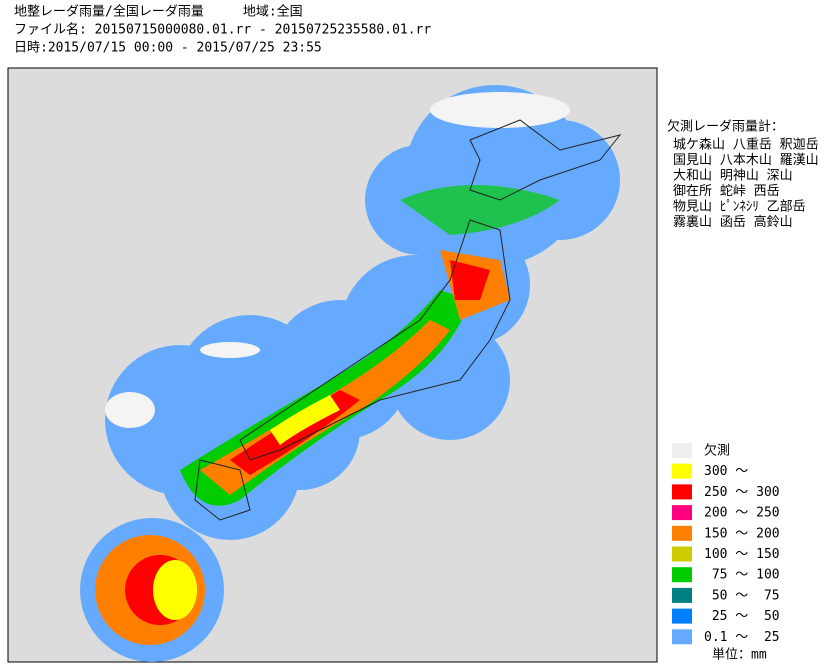  Describe the element at coordinates (733, 222) in the screenshot. I see `missing-radar-row: 霧裏山 函岳 高鈴山` at that location.